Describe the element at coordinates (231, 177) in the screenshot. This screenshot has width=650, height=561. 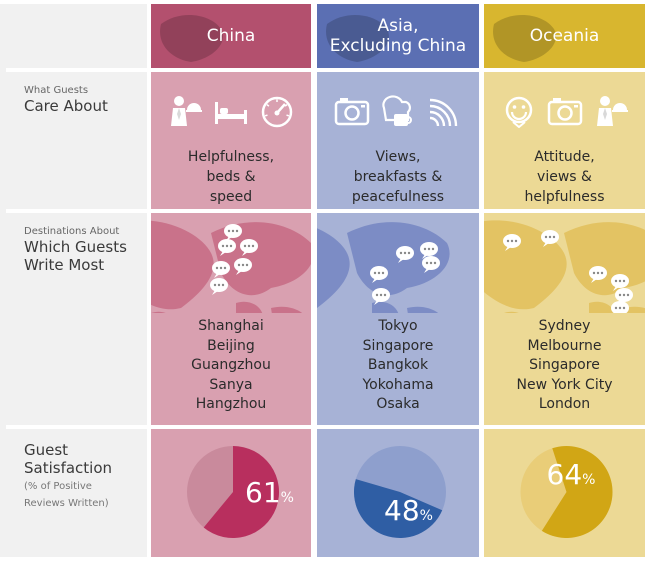
I see `care-text: Helpfulness, beds & speed` at that location.